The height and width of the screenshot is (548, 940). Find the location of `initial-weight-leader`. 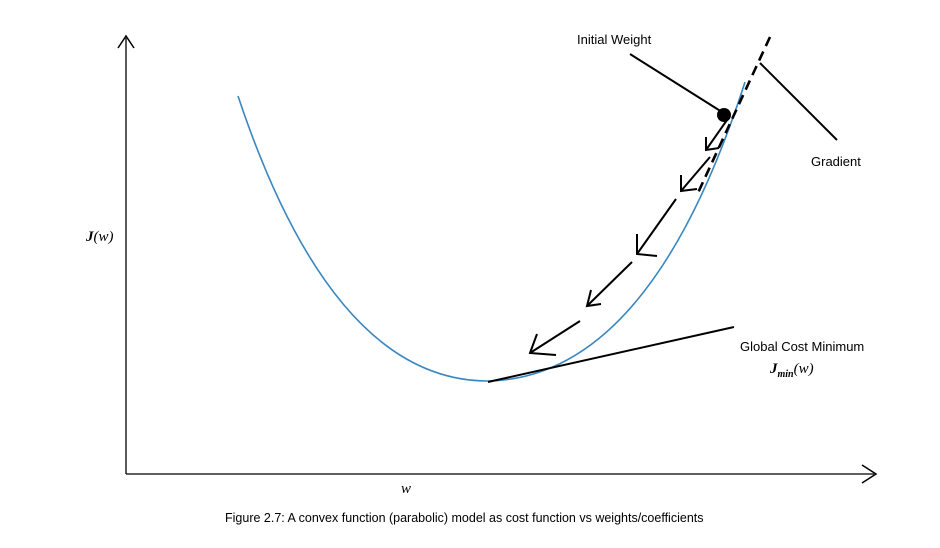

initial-weight-leader is located at coordinates (676, 83).